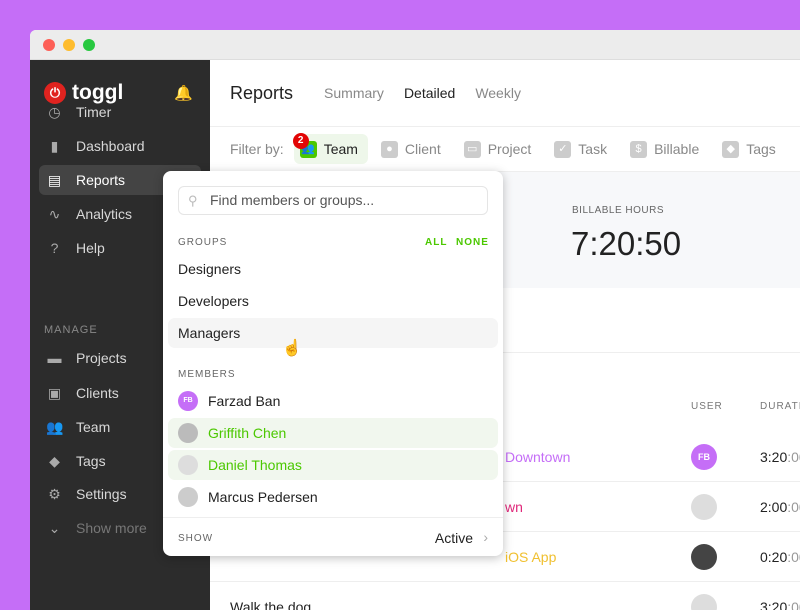 This screenshot has height=610, width=800. Describe the element at coordinates (780, 406) in the screenshot. I see `column-header-duration: DURATI` at that location.